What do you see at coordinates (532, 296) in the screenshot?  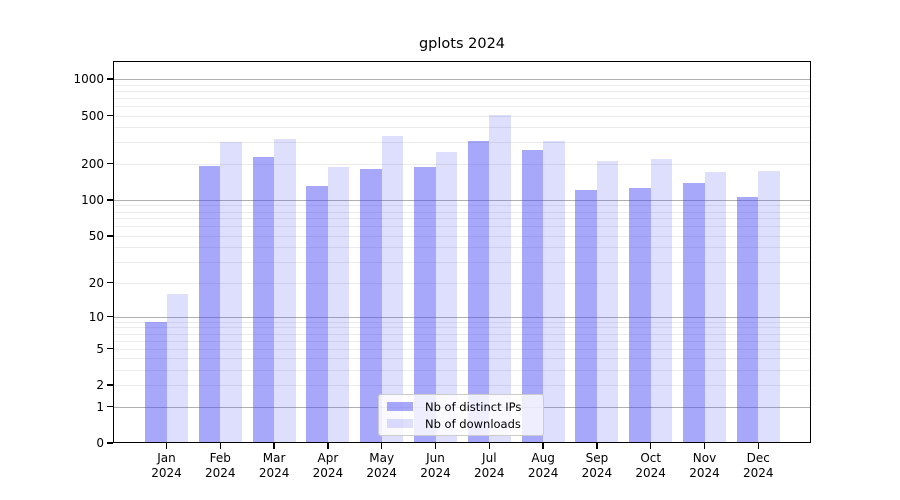 I see `bar-aug-distinct-ips` at bounding box center [532, 296].